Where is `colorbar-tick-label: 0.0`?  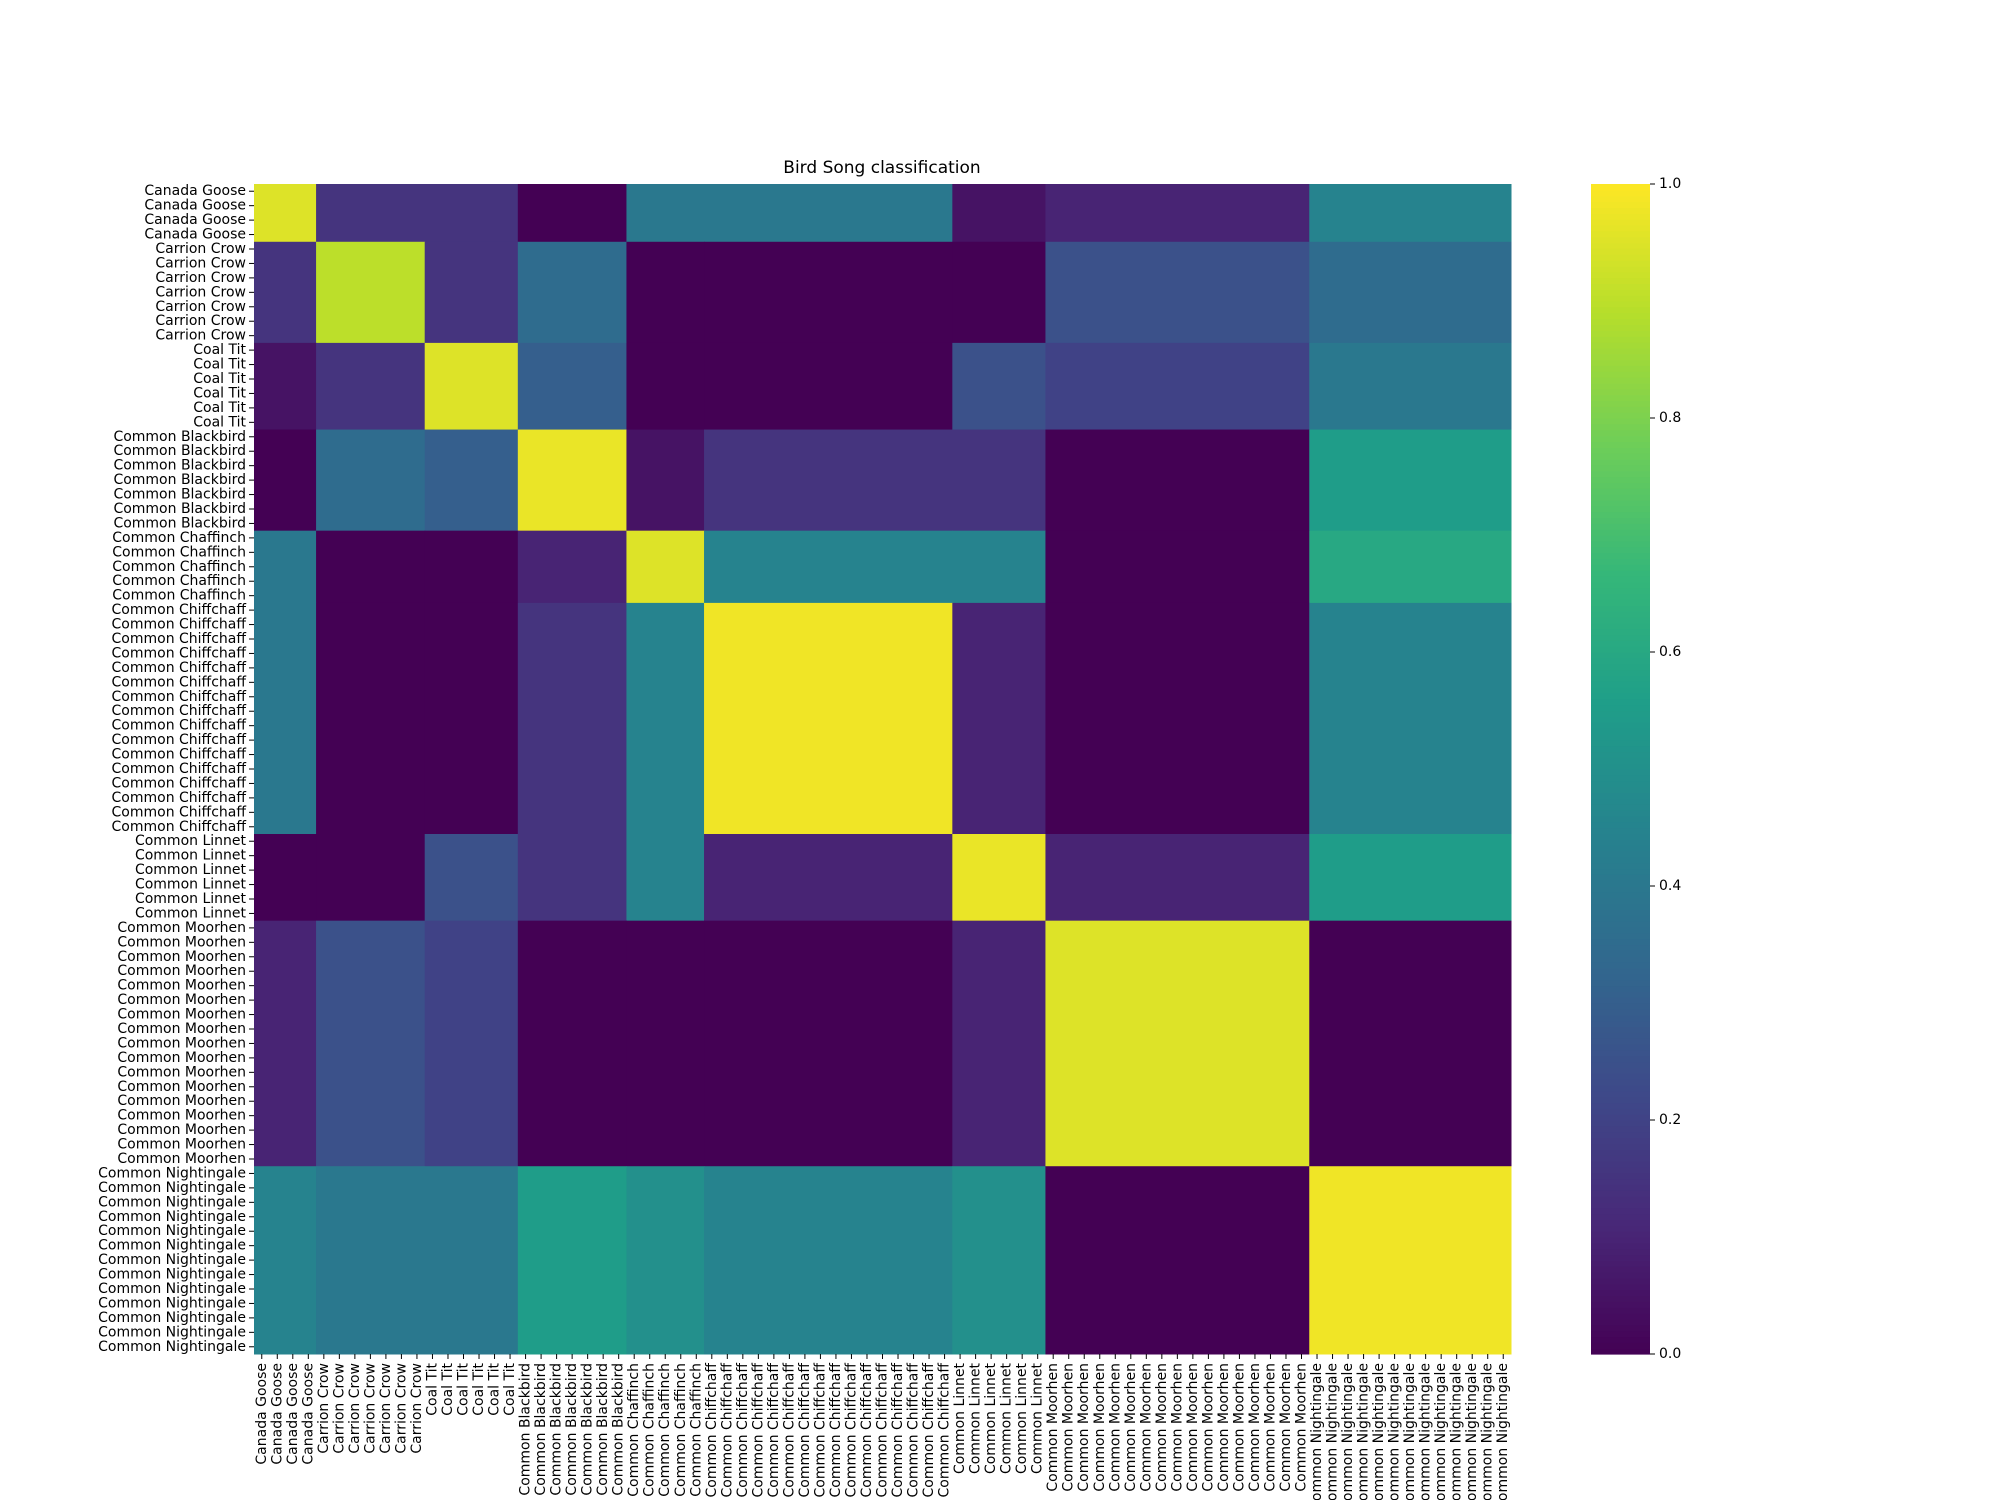
colorbar-tick-label: 0.0 is located at coordinates (1670, 1354).